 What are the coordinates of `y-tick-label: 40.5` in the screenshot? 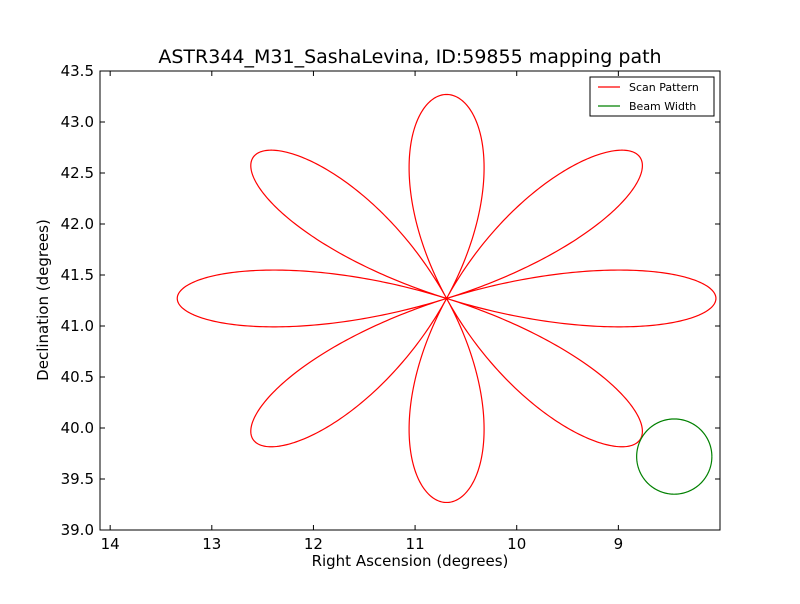 It's located at (77, 377).